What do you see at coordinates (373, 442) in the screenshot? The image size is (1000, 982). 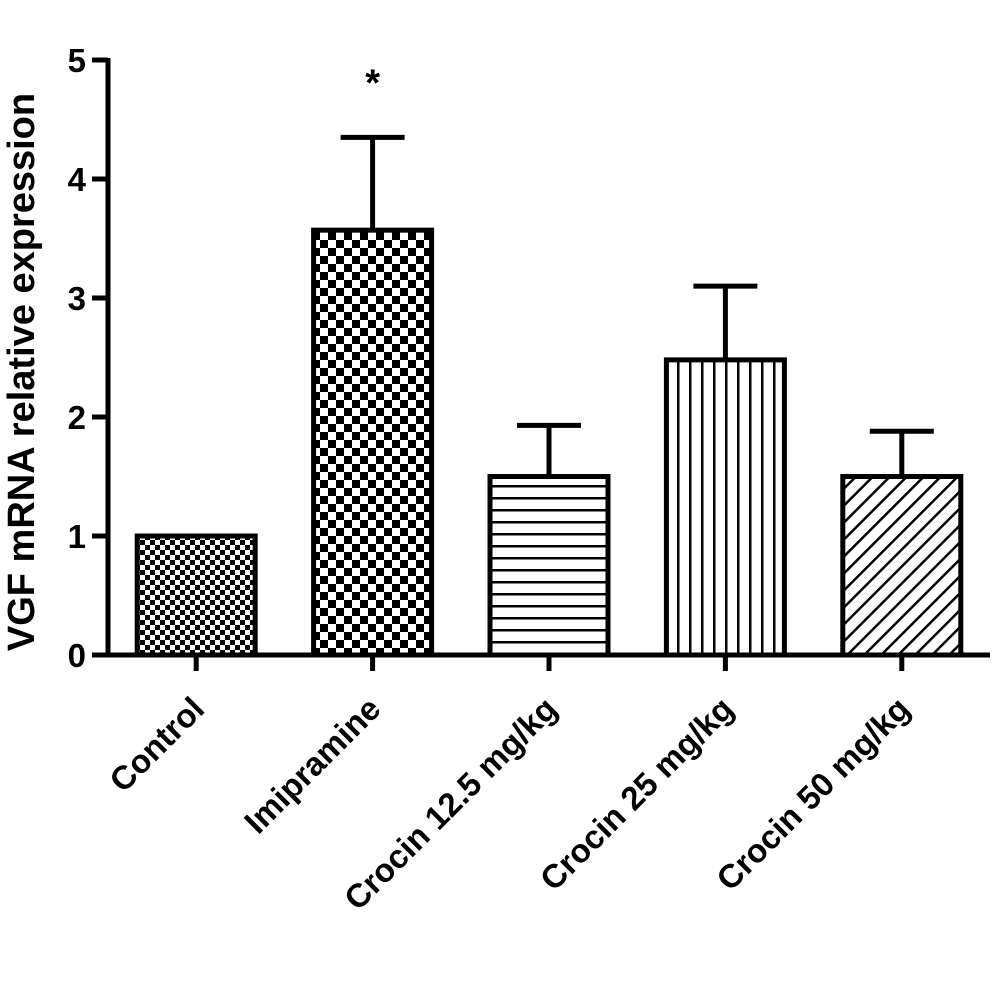 I see `bar-imipramine` at bounding box center [373, 442].